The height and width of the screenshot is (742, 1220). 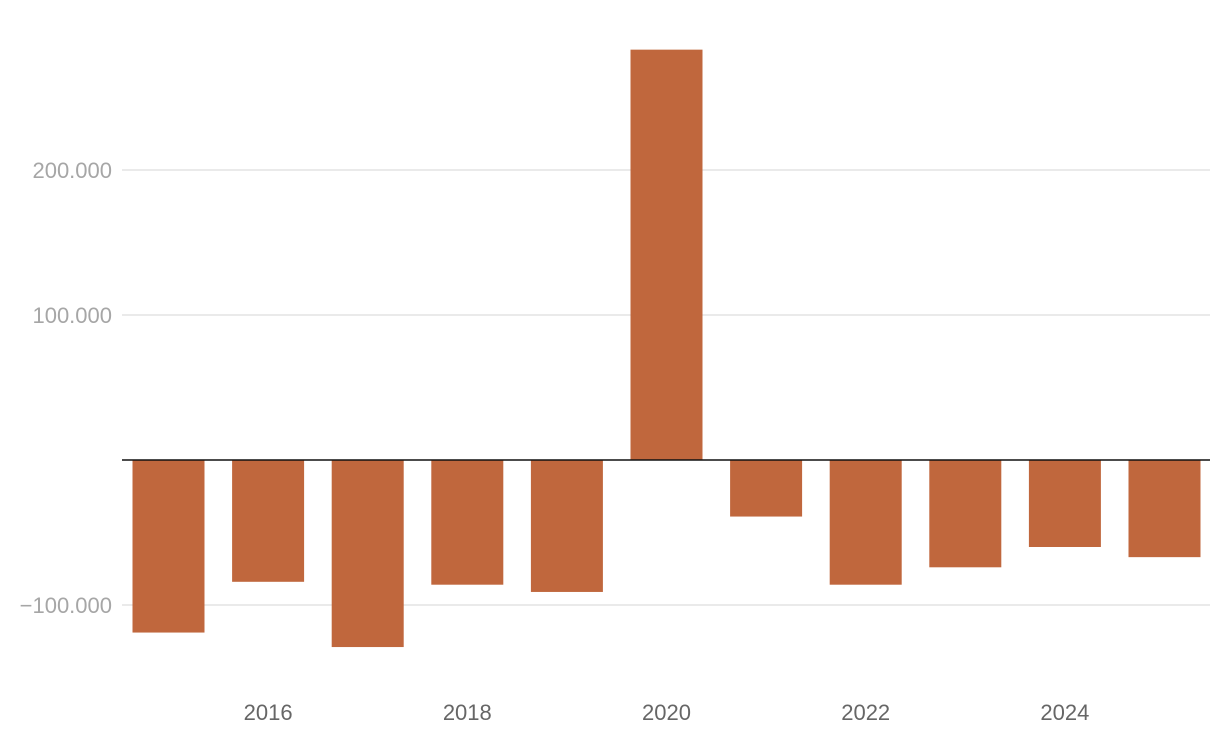 What do you see at coordinates (1064, 712) in the screenshot?
I see `x-tick-label: 2024` at bounding box center [1064, 712].